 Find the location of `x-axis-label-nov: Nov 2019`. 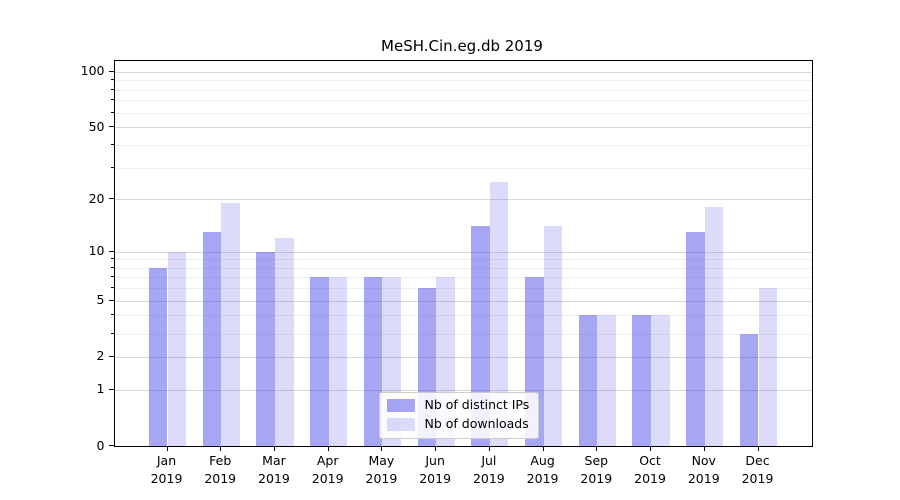

x-axis-label-nov: Nov 2019 is located at coordinates (703, 470).